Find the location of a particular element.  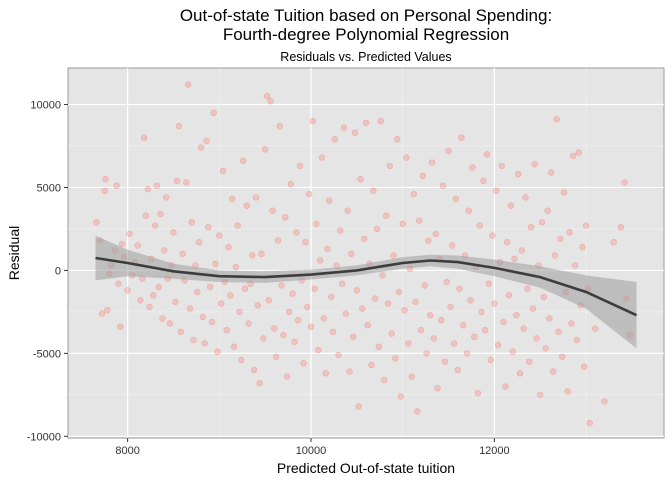

y-axis-label: Residual is located at coordinates (14, 253).